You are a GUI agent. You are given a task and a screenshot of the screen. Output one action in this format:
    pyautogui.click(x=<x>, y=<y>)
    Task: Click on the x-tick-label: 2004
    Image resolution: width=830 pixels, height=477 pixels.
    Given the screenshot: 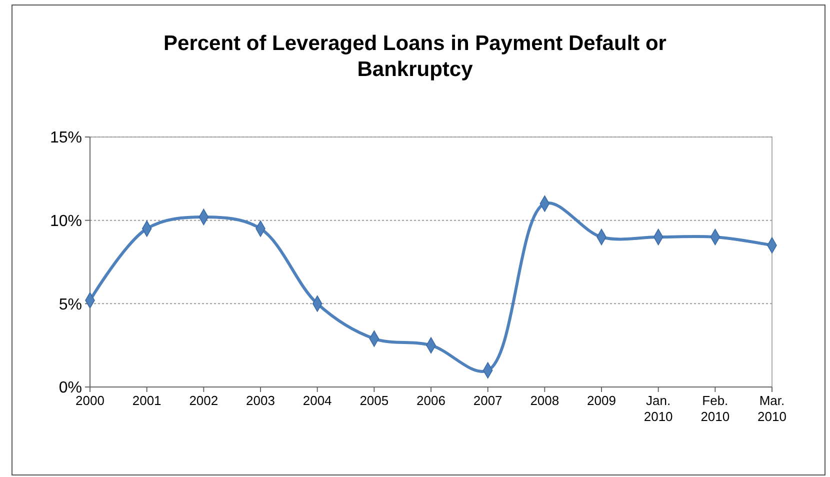 What is the action you would take?
    pyautogui.click(x=317, y=400)
    